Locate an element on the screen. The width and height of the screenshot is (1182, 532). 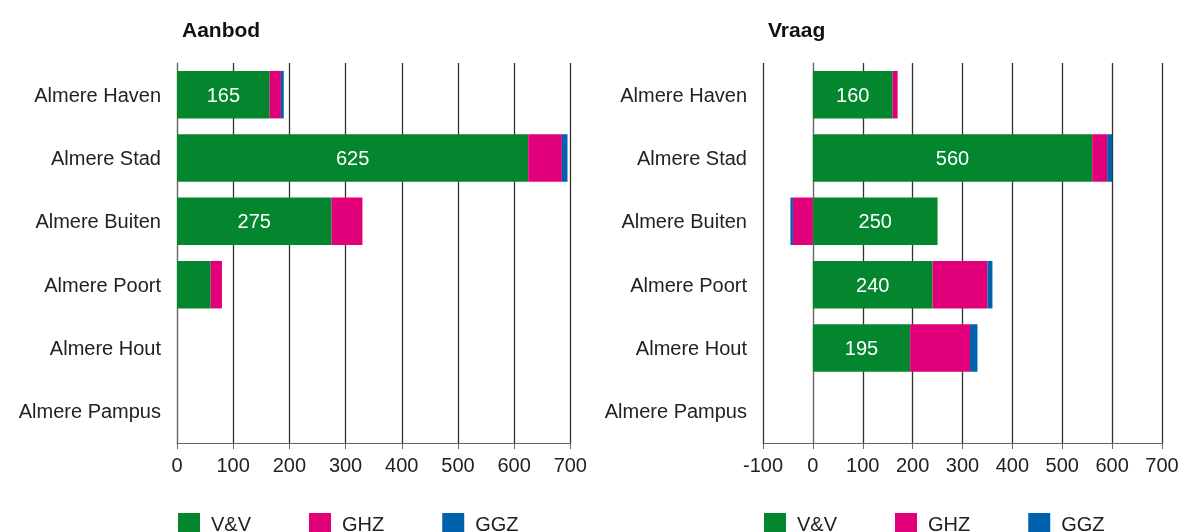
data-label: 160 is located at coordinates (853, 94).